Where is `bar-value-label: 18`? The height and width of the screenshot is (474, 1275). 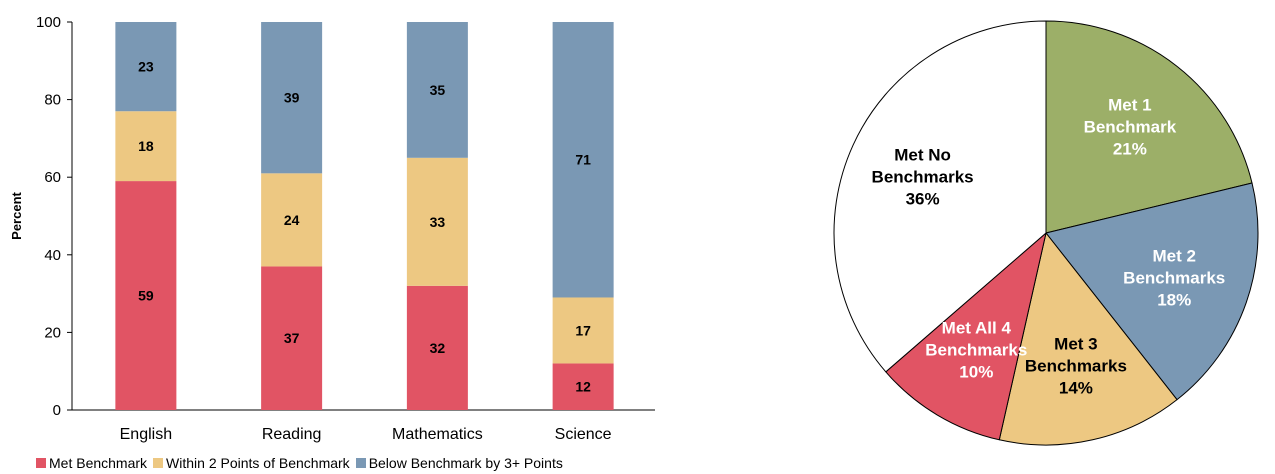
bar-value-label: 18 is located at coordinates (146, 146).